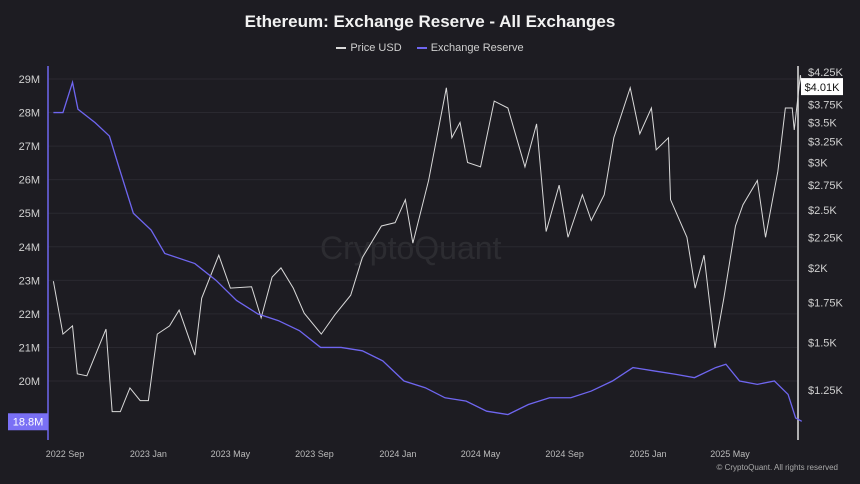  I want to click on watermark: CryptoQuant, so click(411, 248).